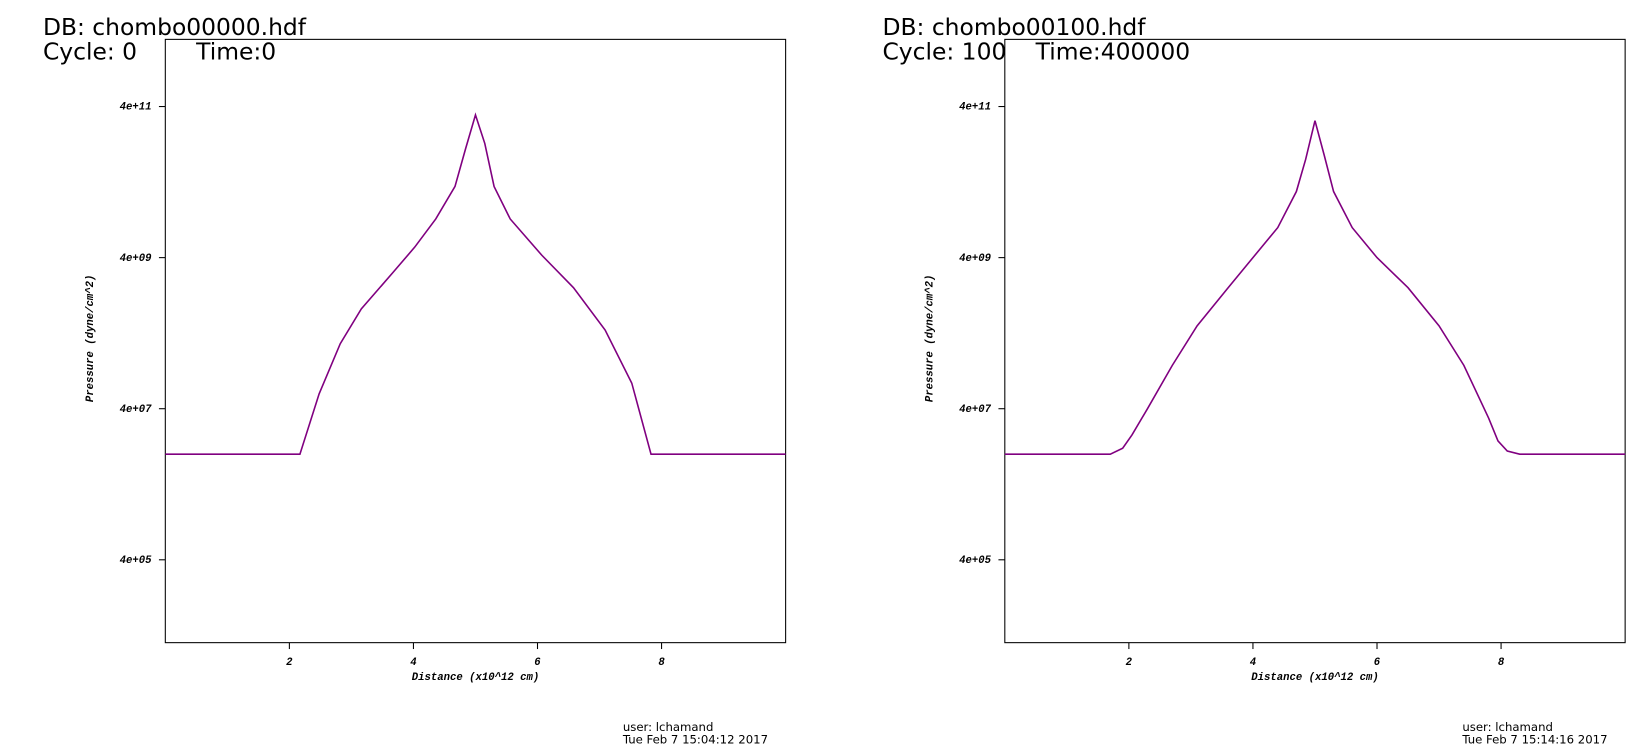 This screenshot has width=1650, height=748. I want to click on time-label: Time:0, so click(235, 52).